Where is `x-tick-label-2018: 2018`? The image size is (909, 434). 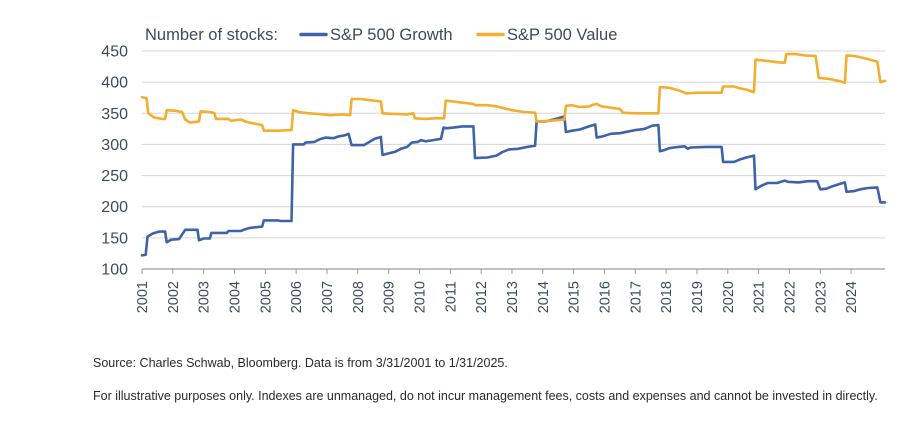 x-tick-label-2018: 2018 is located at coordinates (667, 297).